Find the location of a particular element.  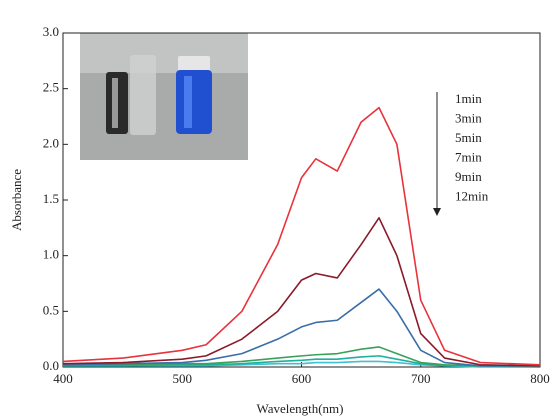

y-tick-label: 3.0 is located at coordinates (51, 31).